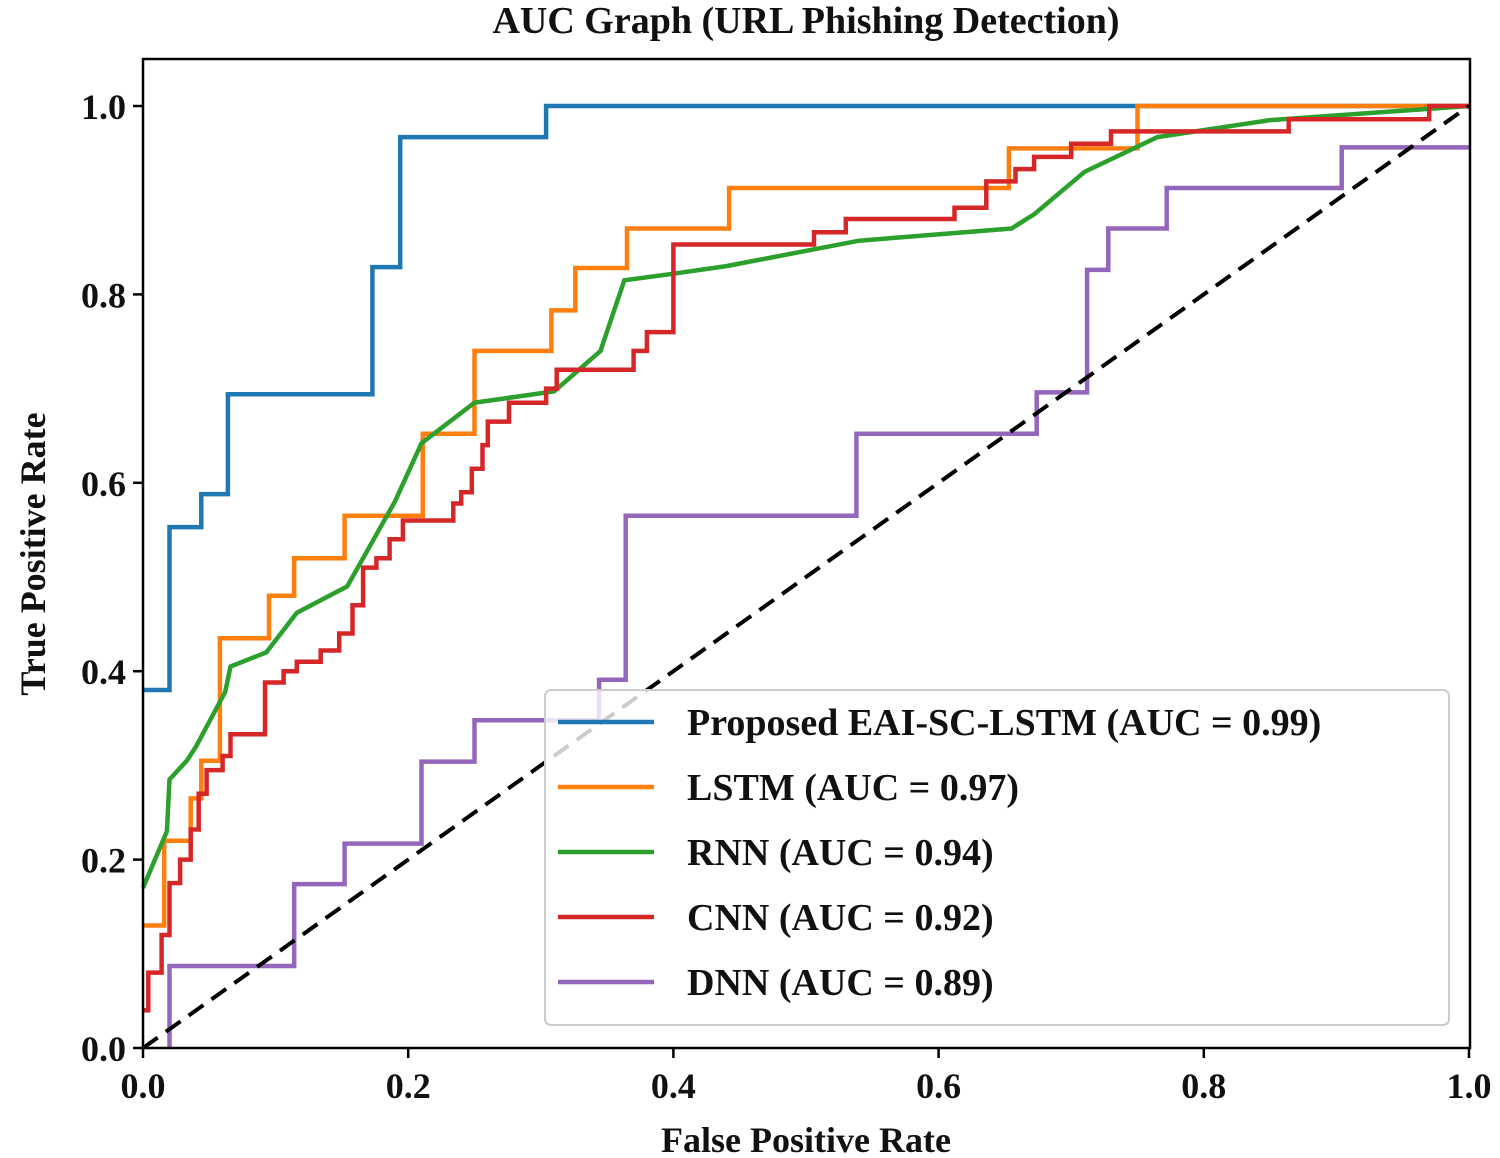 The image size is (1500, 1158). What do you see at coordinates (1004, 723) in the screenshot?
I see `legend-label-0: Proposed EAI-SC-LSTM (AUC = 0.99)` at bounding box center [1004, 723].